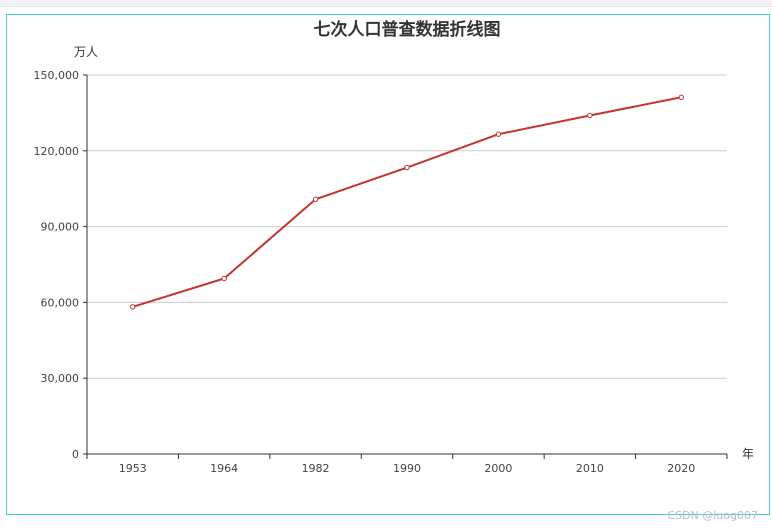  Describe the element at coordinates (133, 468) in the screenshot. I see `x-tick-label: 1953` at that location.